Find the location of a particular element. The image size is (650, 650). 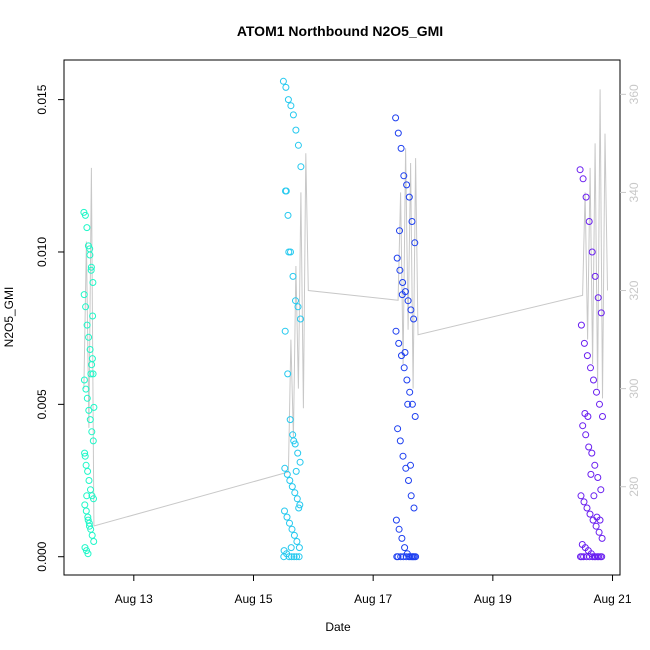

x-tick-label: Aug 17 is located at coordinates (373, 599).